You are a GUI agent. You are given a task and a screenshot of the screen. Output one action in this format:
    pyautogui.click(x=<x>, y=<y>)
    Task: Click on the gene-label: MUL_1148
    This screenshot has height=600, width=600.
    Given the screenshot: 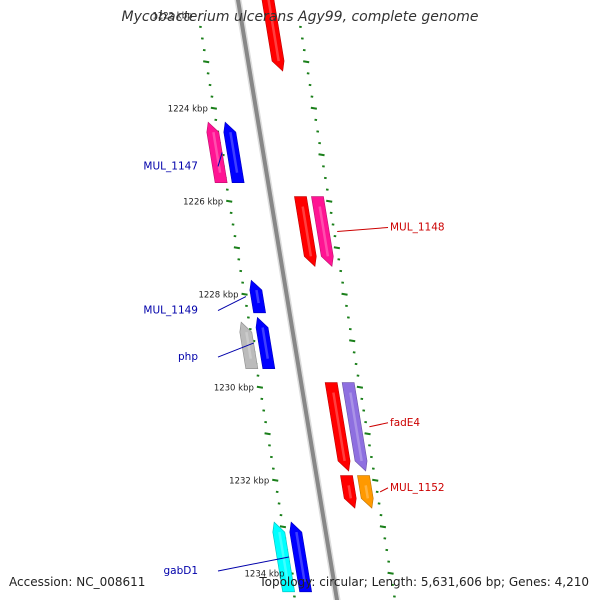 What is the action you would take?
    pyautogui.click(x=417, y=227)
    